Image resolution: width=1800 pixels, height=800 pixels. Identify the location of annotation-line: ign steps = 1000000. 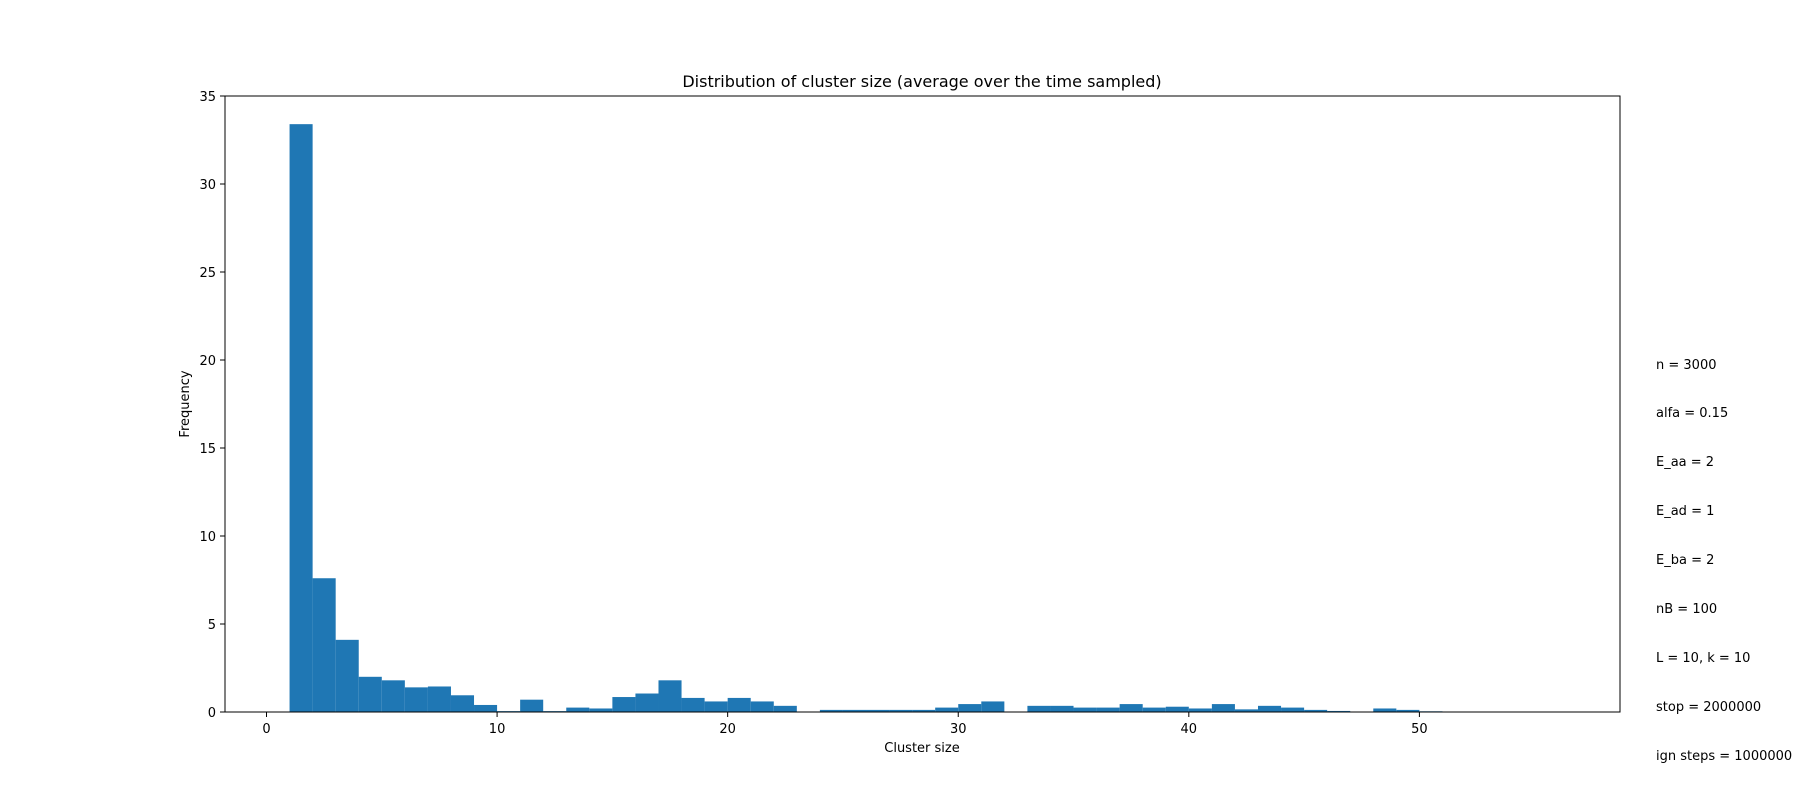
(1724, 756).